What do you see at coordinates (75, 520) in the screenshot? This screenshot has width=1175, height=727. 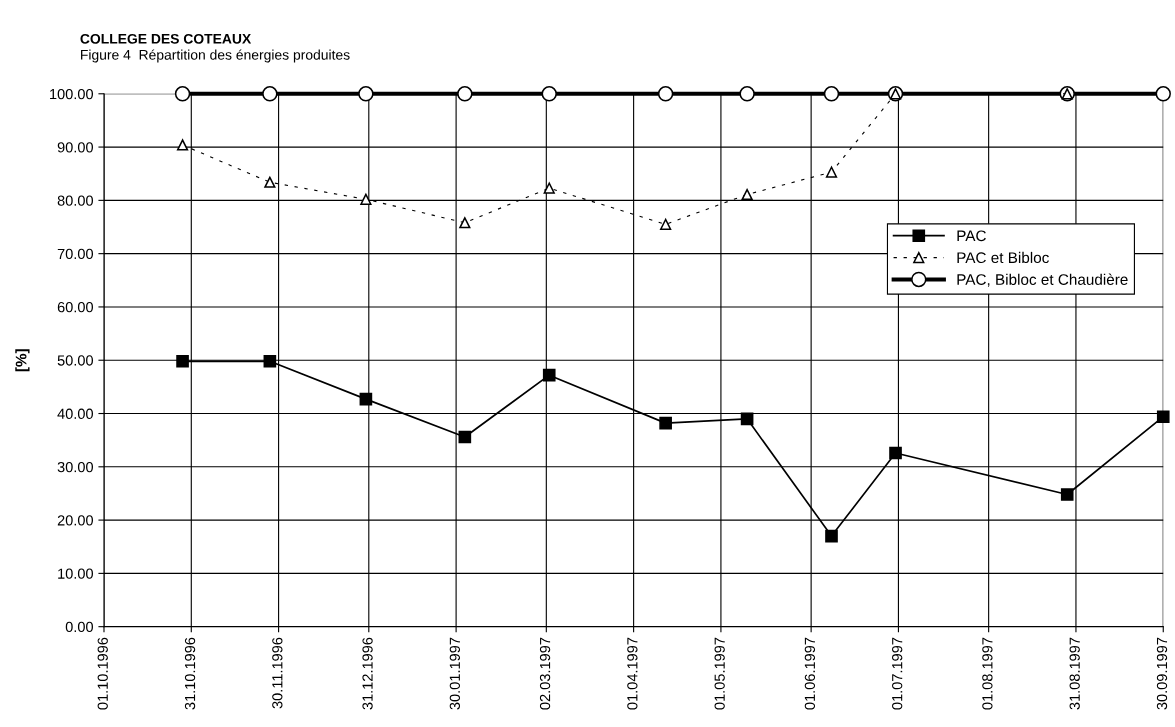 I see `y-tick-label: 20.00` at bounding box center [75, 520].